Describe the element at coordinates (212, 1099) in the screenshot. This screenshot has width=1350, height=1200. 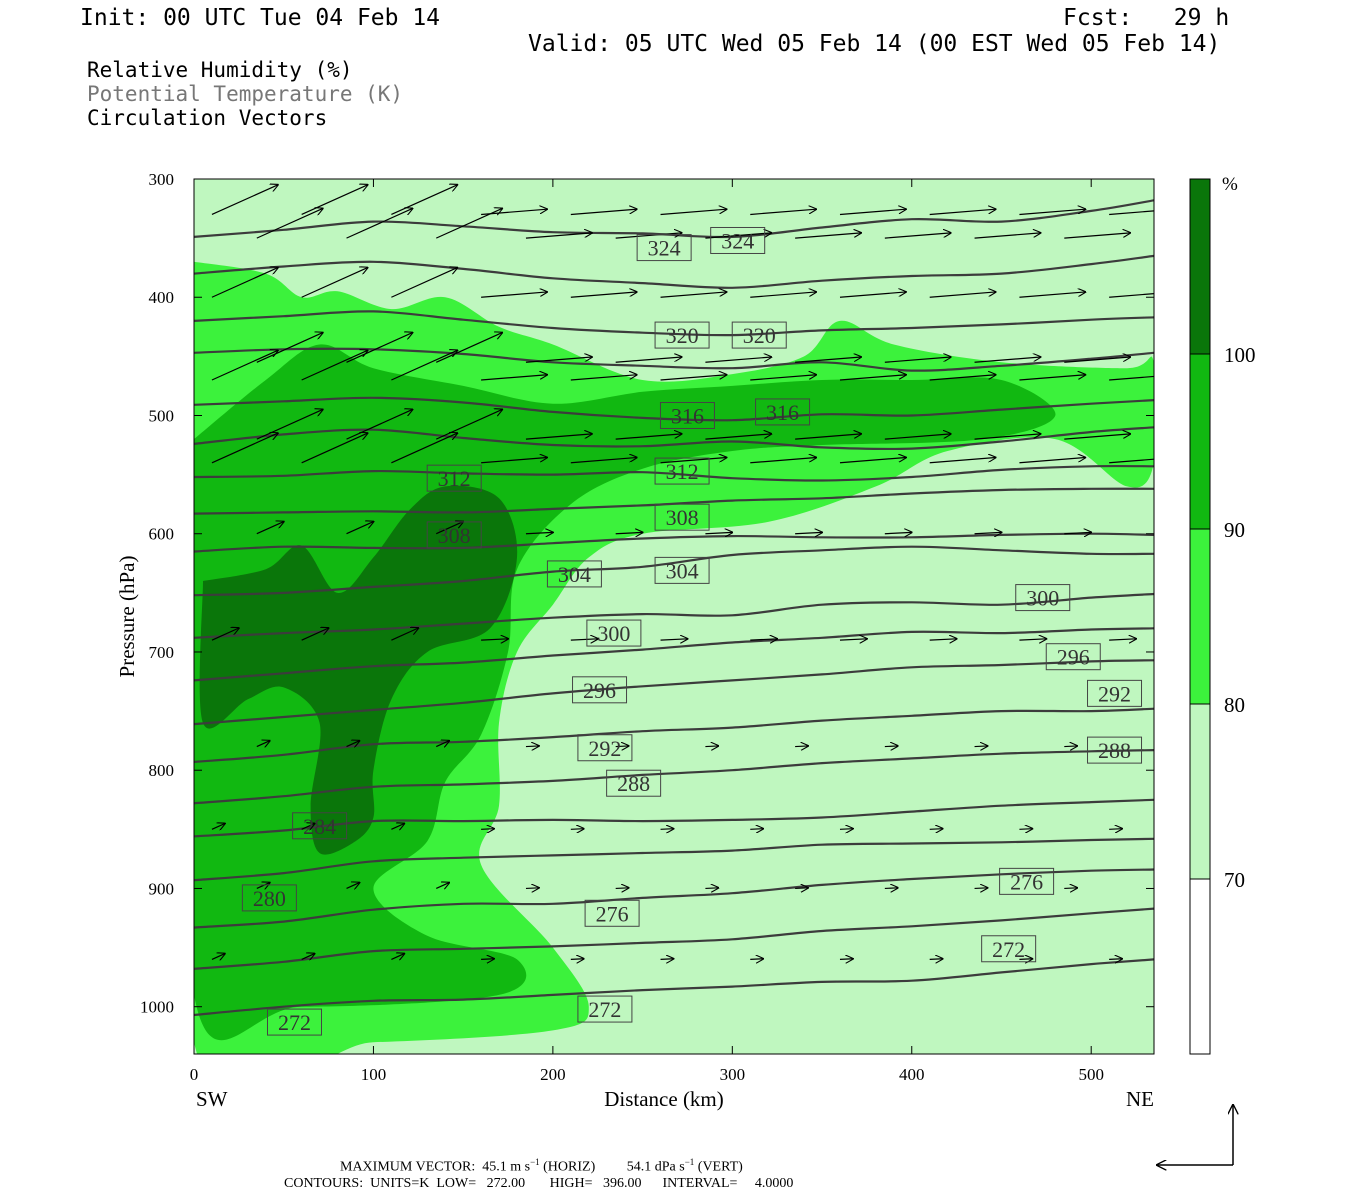
I see `sw-label: SW` at that location.